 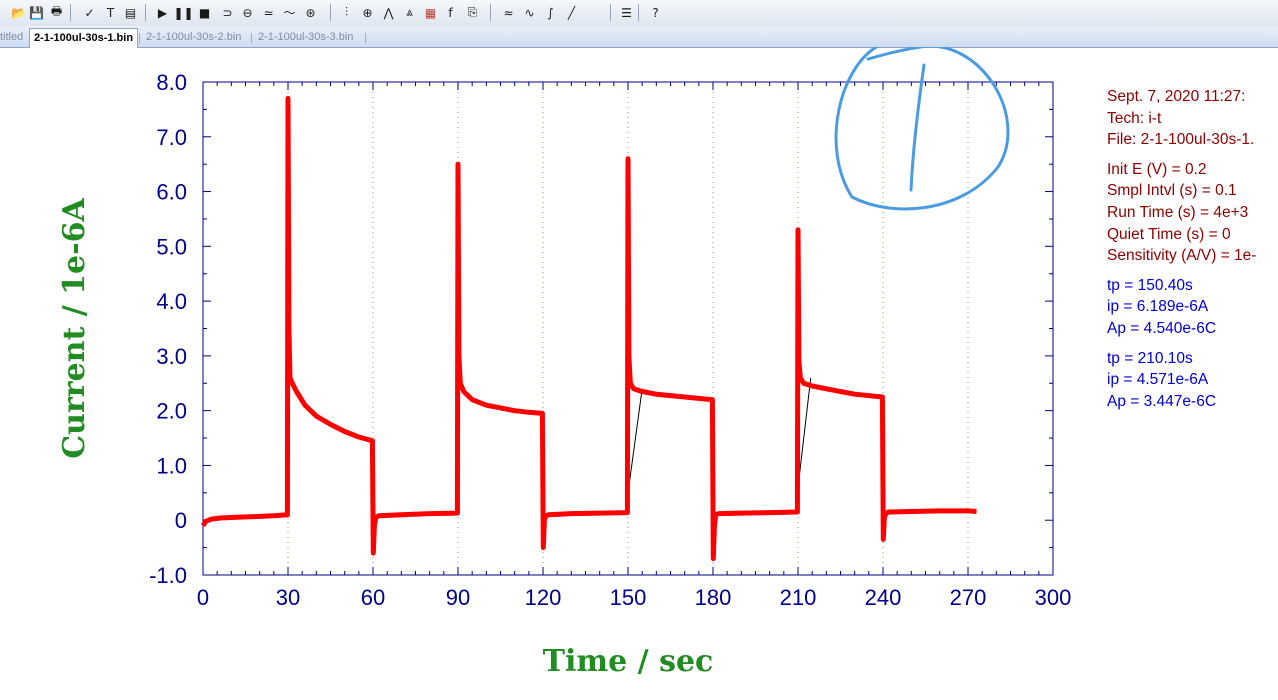 What do you see at coordinates (1053, 597) in the screenshot?
I see `x-tick-label: 300` at bounding box center [1053, 597].